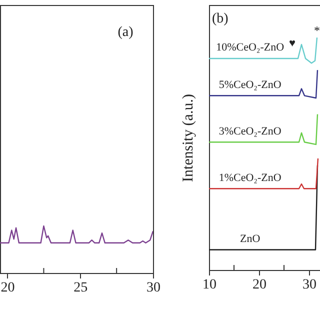 This screenshot has width=320, height=320. Describe the element at coordinates (250, 84) in the screenshot. I see `series-label: 5%CeO₂-ZnO` at that location.